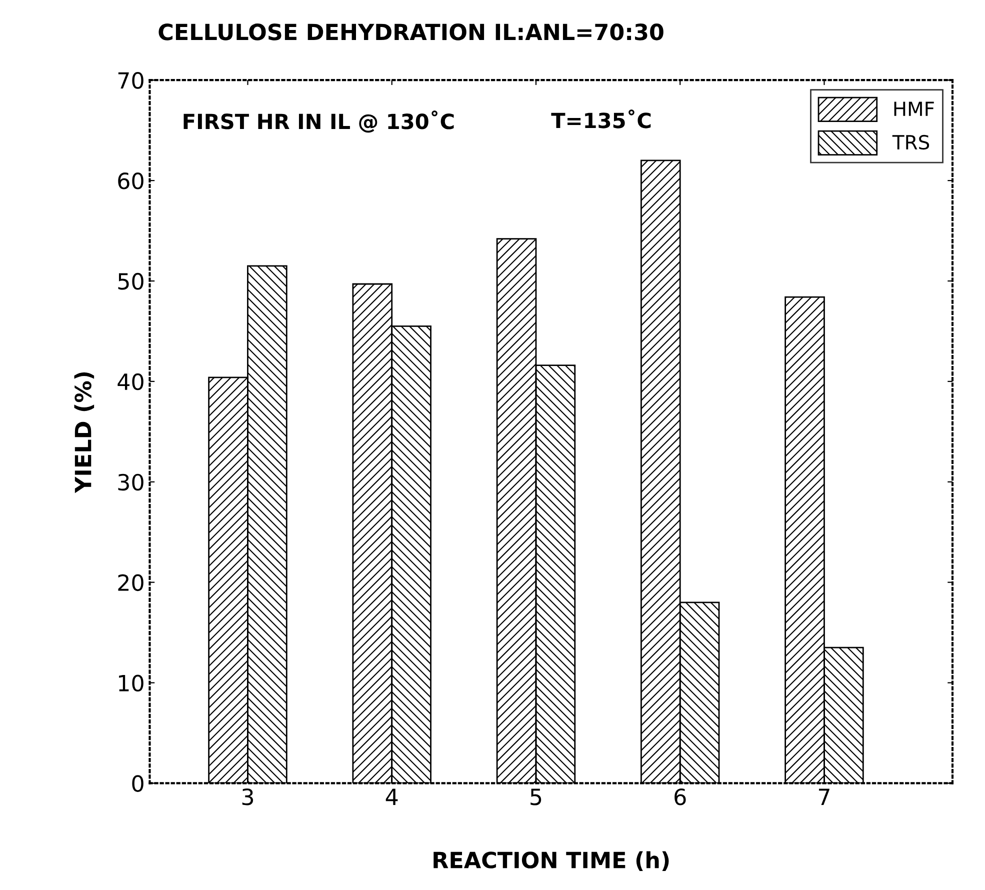  I want to click on legend-label: TRS, so click(911, 142).